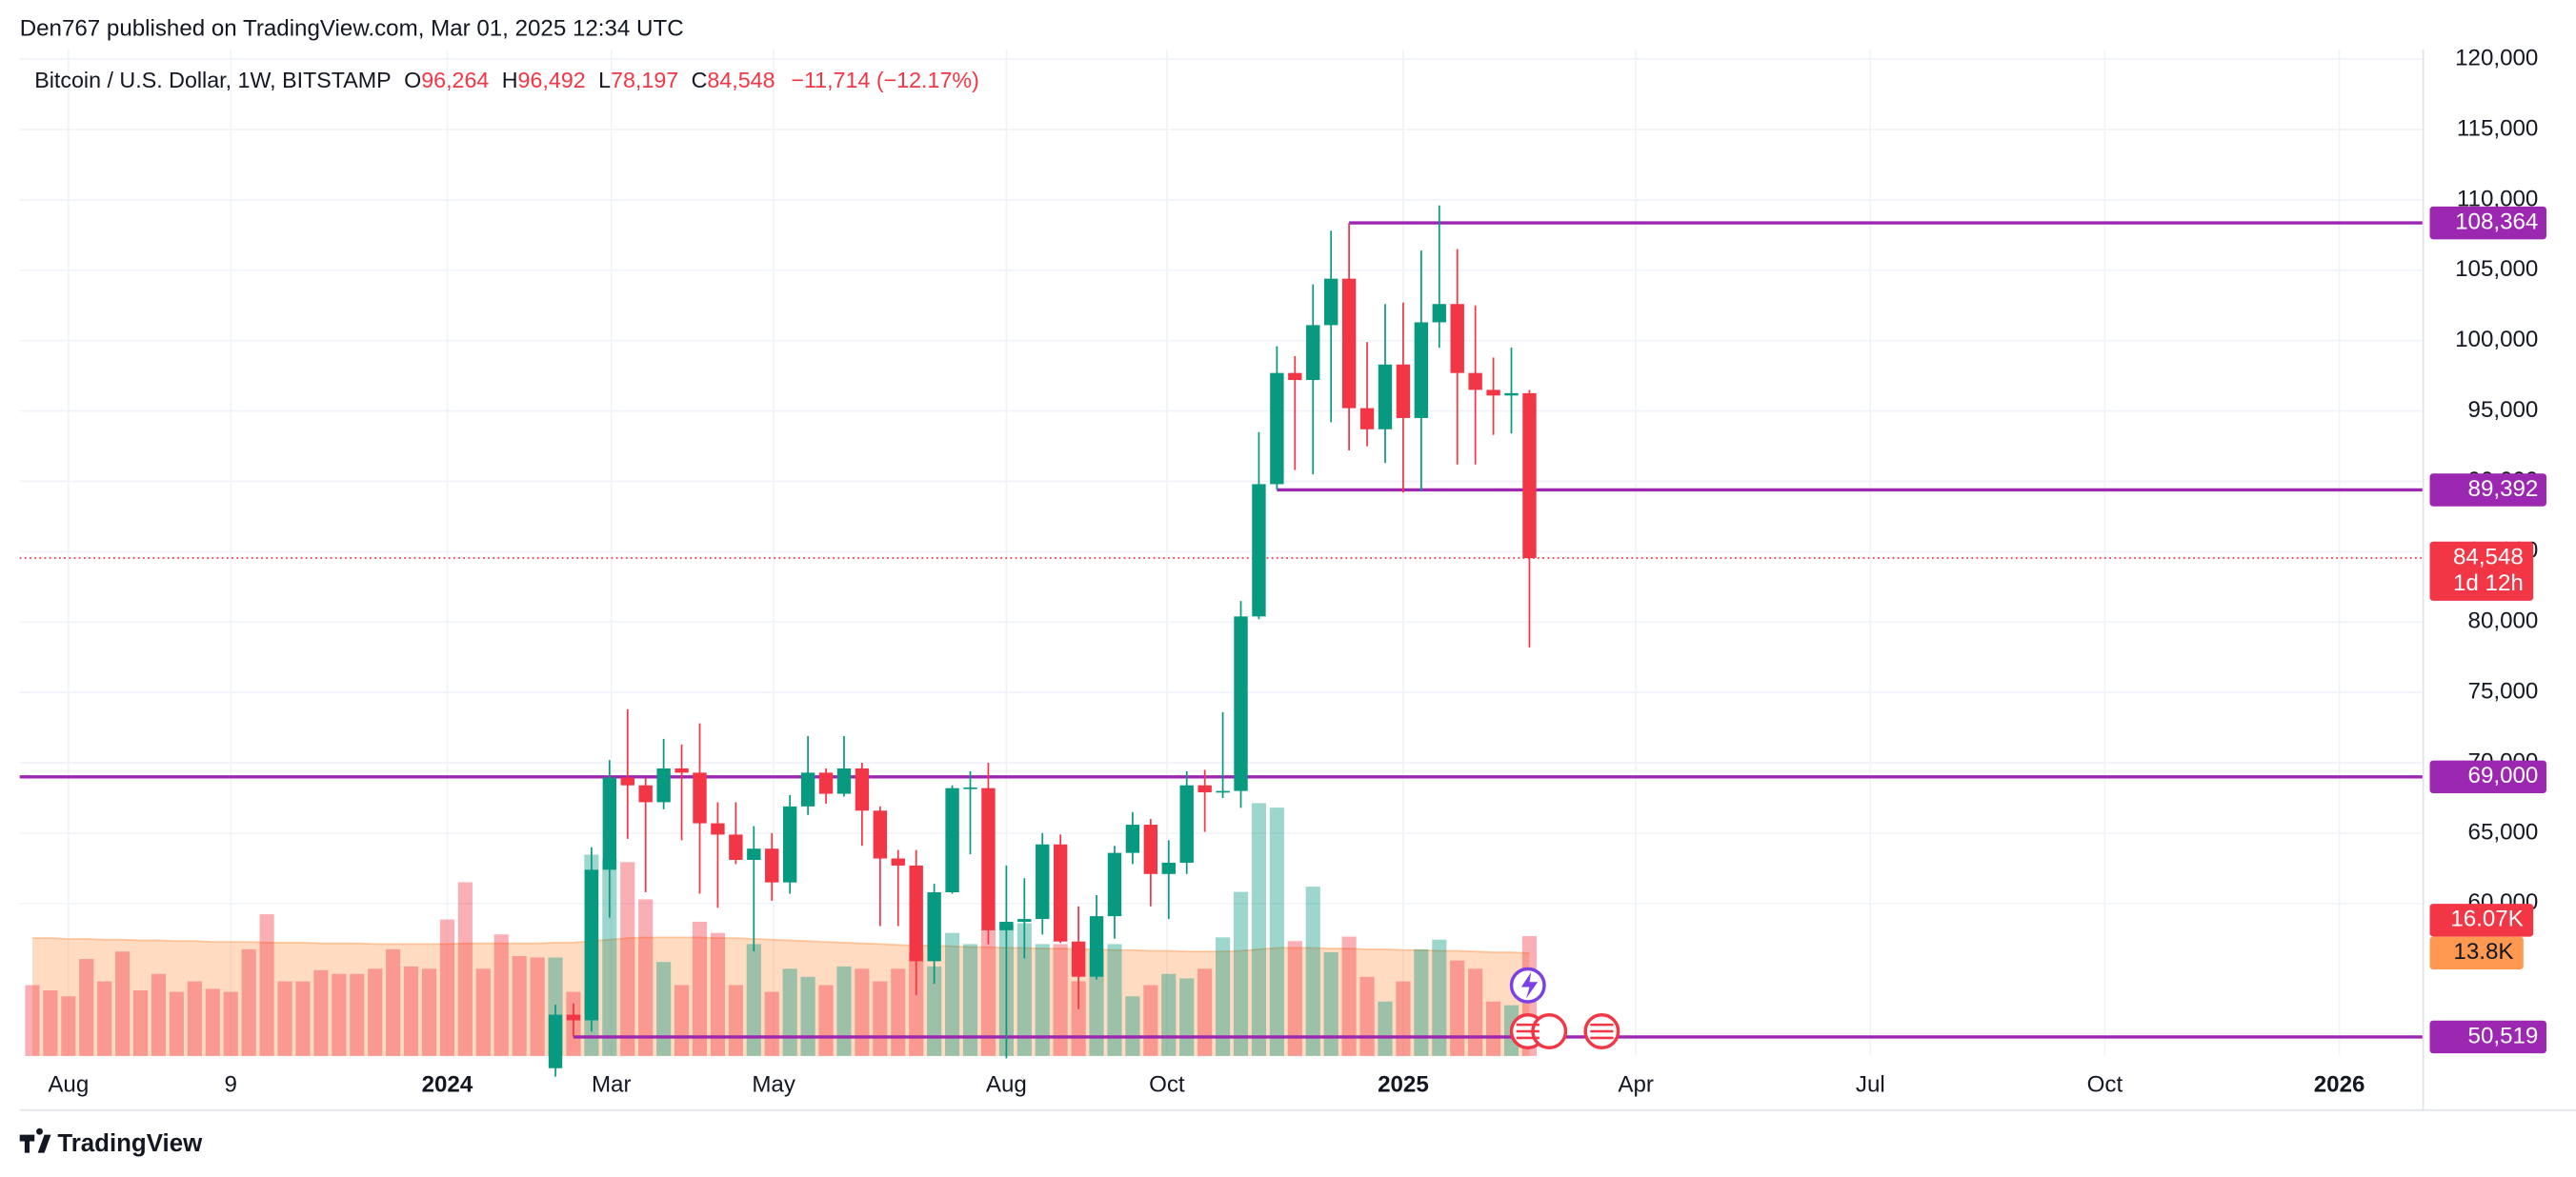  I want to click on legend-key: C, so click(700, 80).